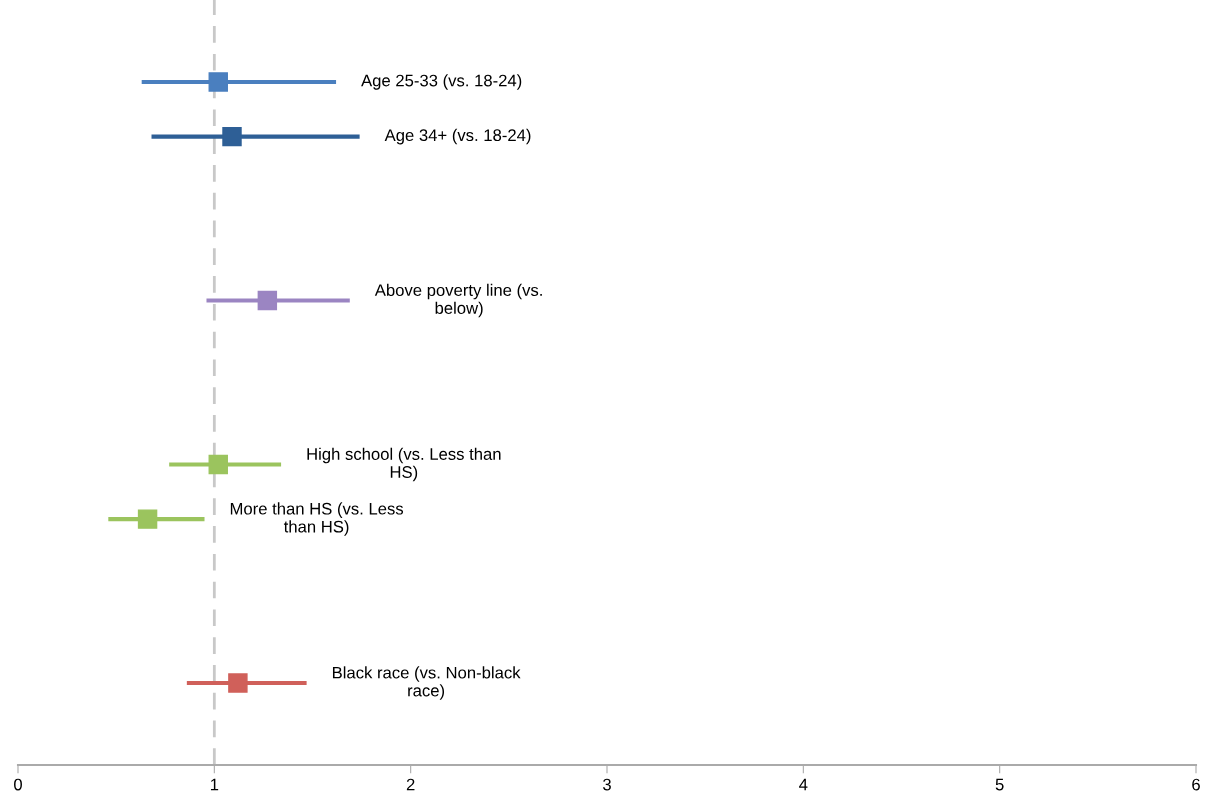  What do you see at coordinates (18, 784) in the screenshot?
I see `x-tick-label: 0` at bounding box center [18, 784].